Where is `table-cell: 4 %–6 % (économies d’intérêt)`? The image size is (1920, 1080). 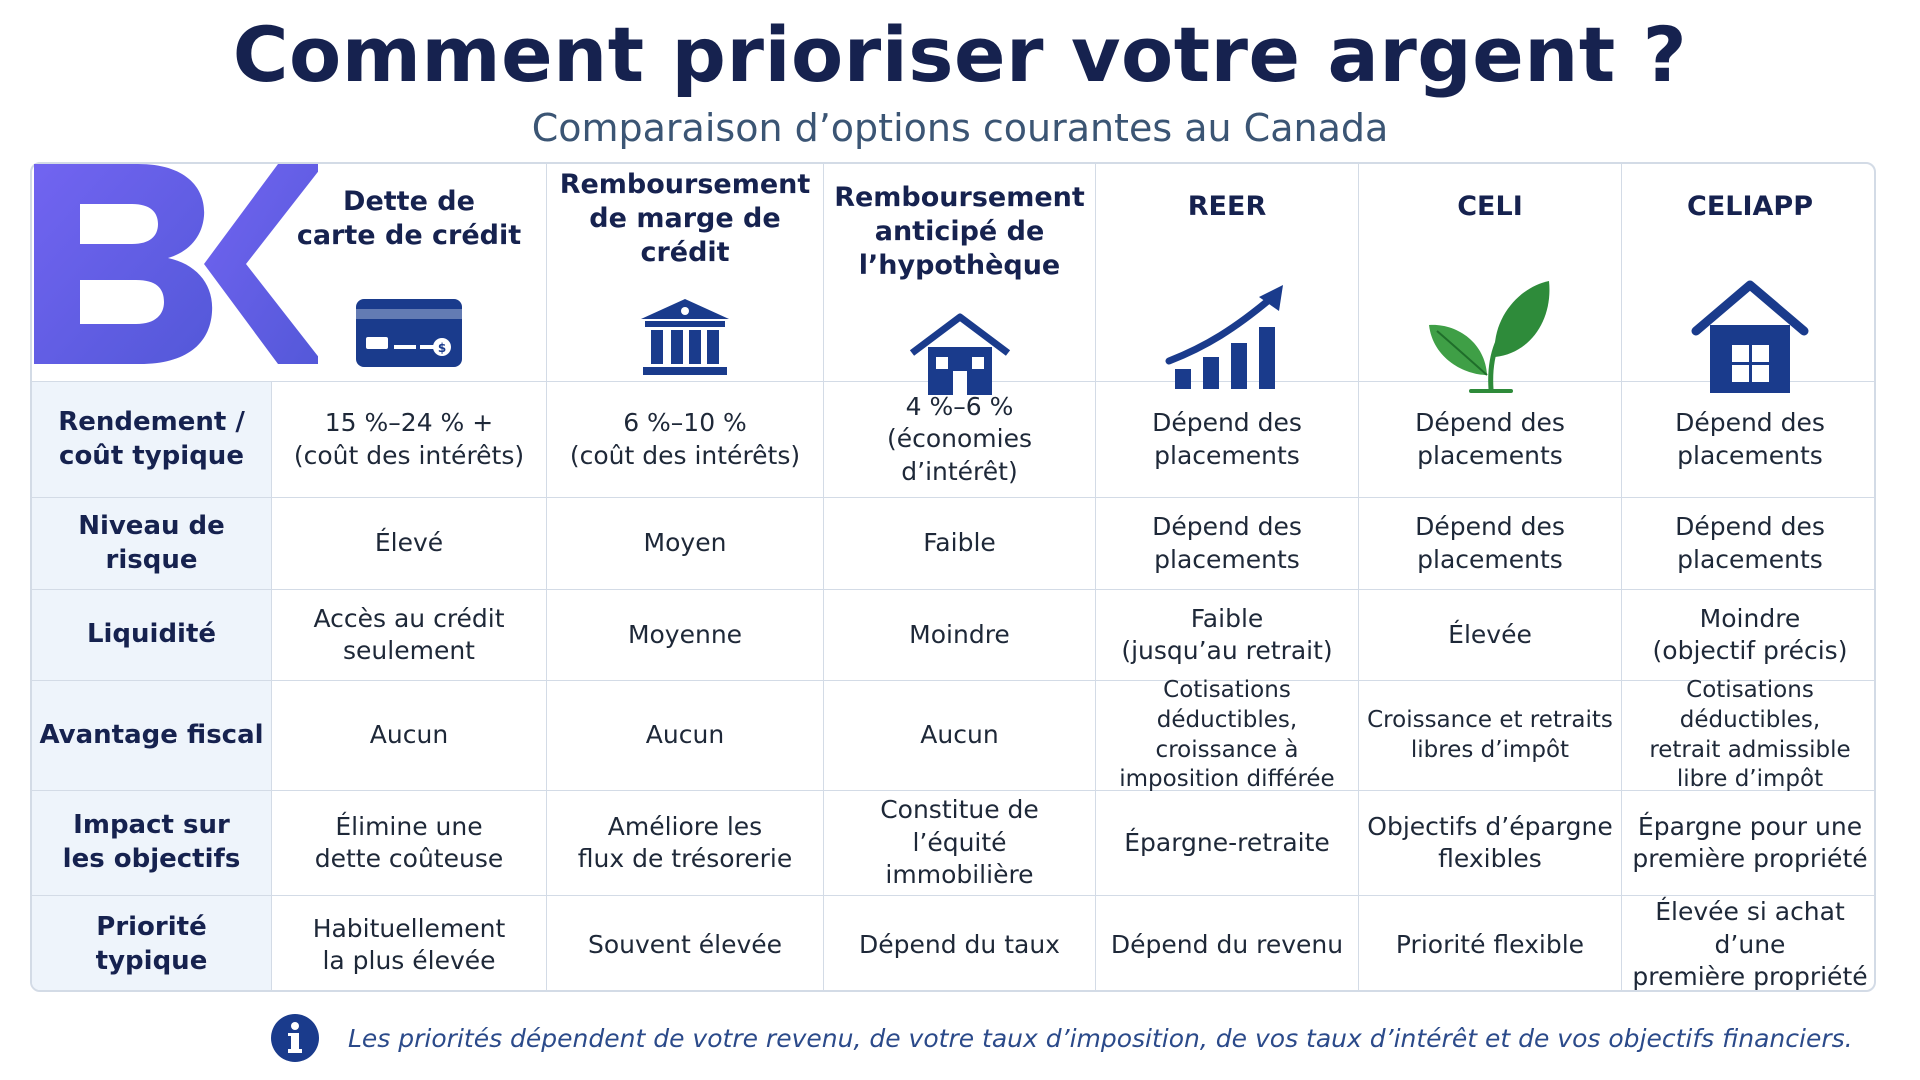
table-cell: 4 %–6 % (économies d’intérêt) is located at coordinates (960, 440).